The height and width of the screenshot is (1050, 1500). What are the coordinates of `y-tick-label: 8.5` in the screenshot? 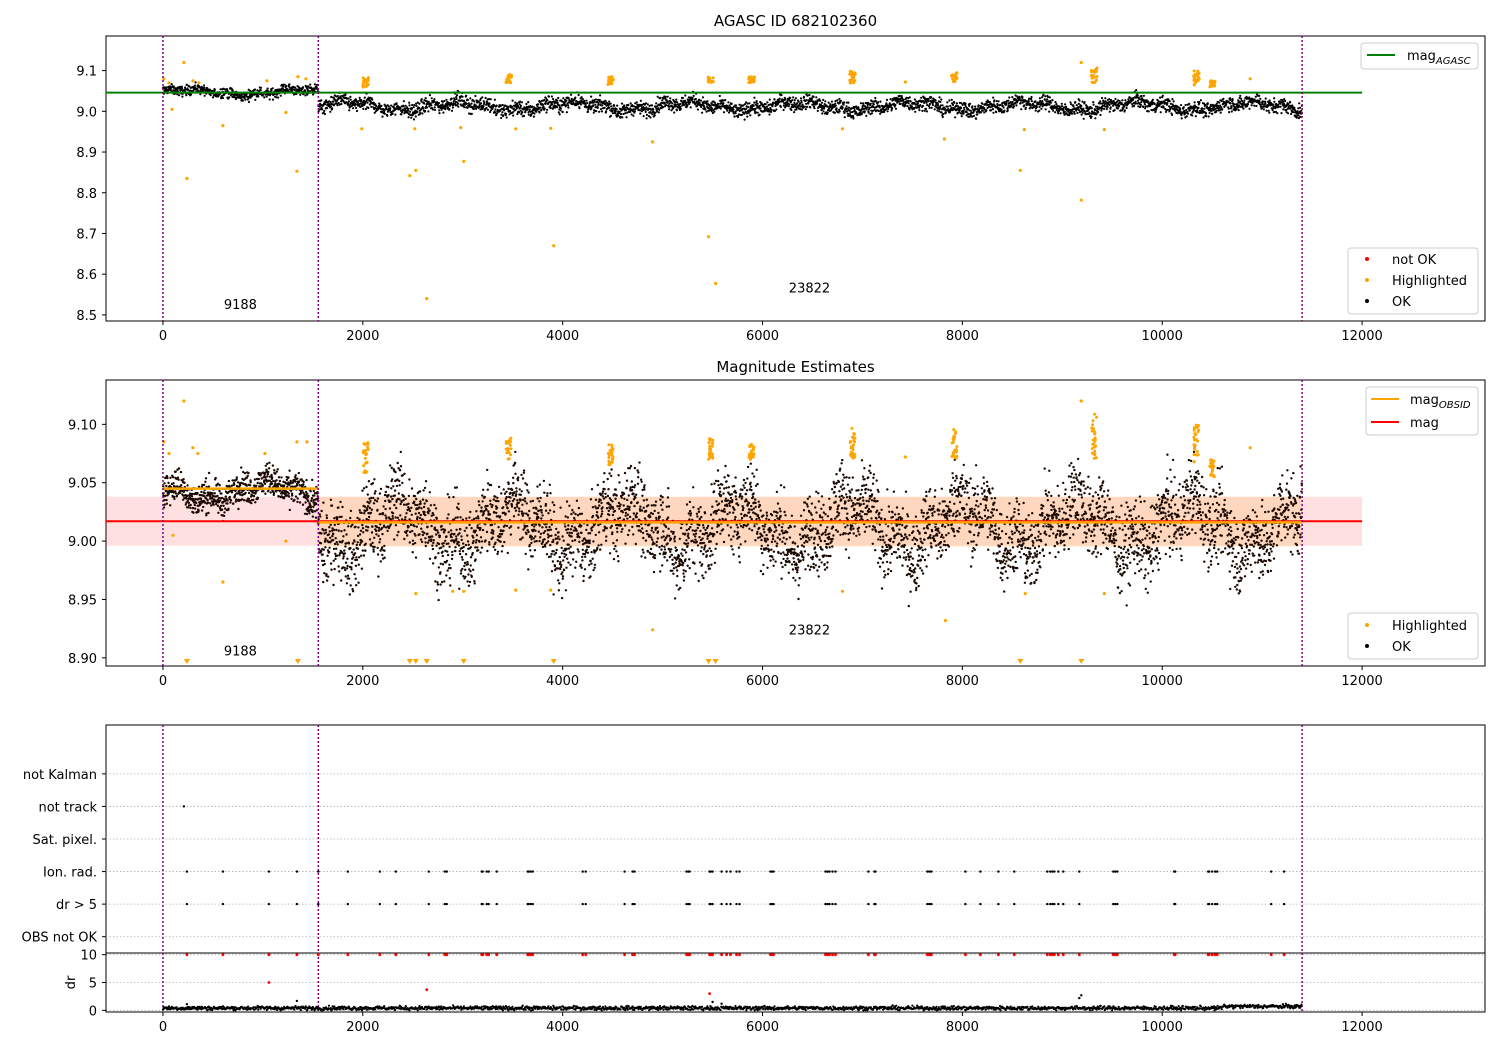 It's located at (86, 316).